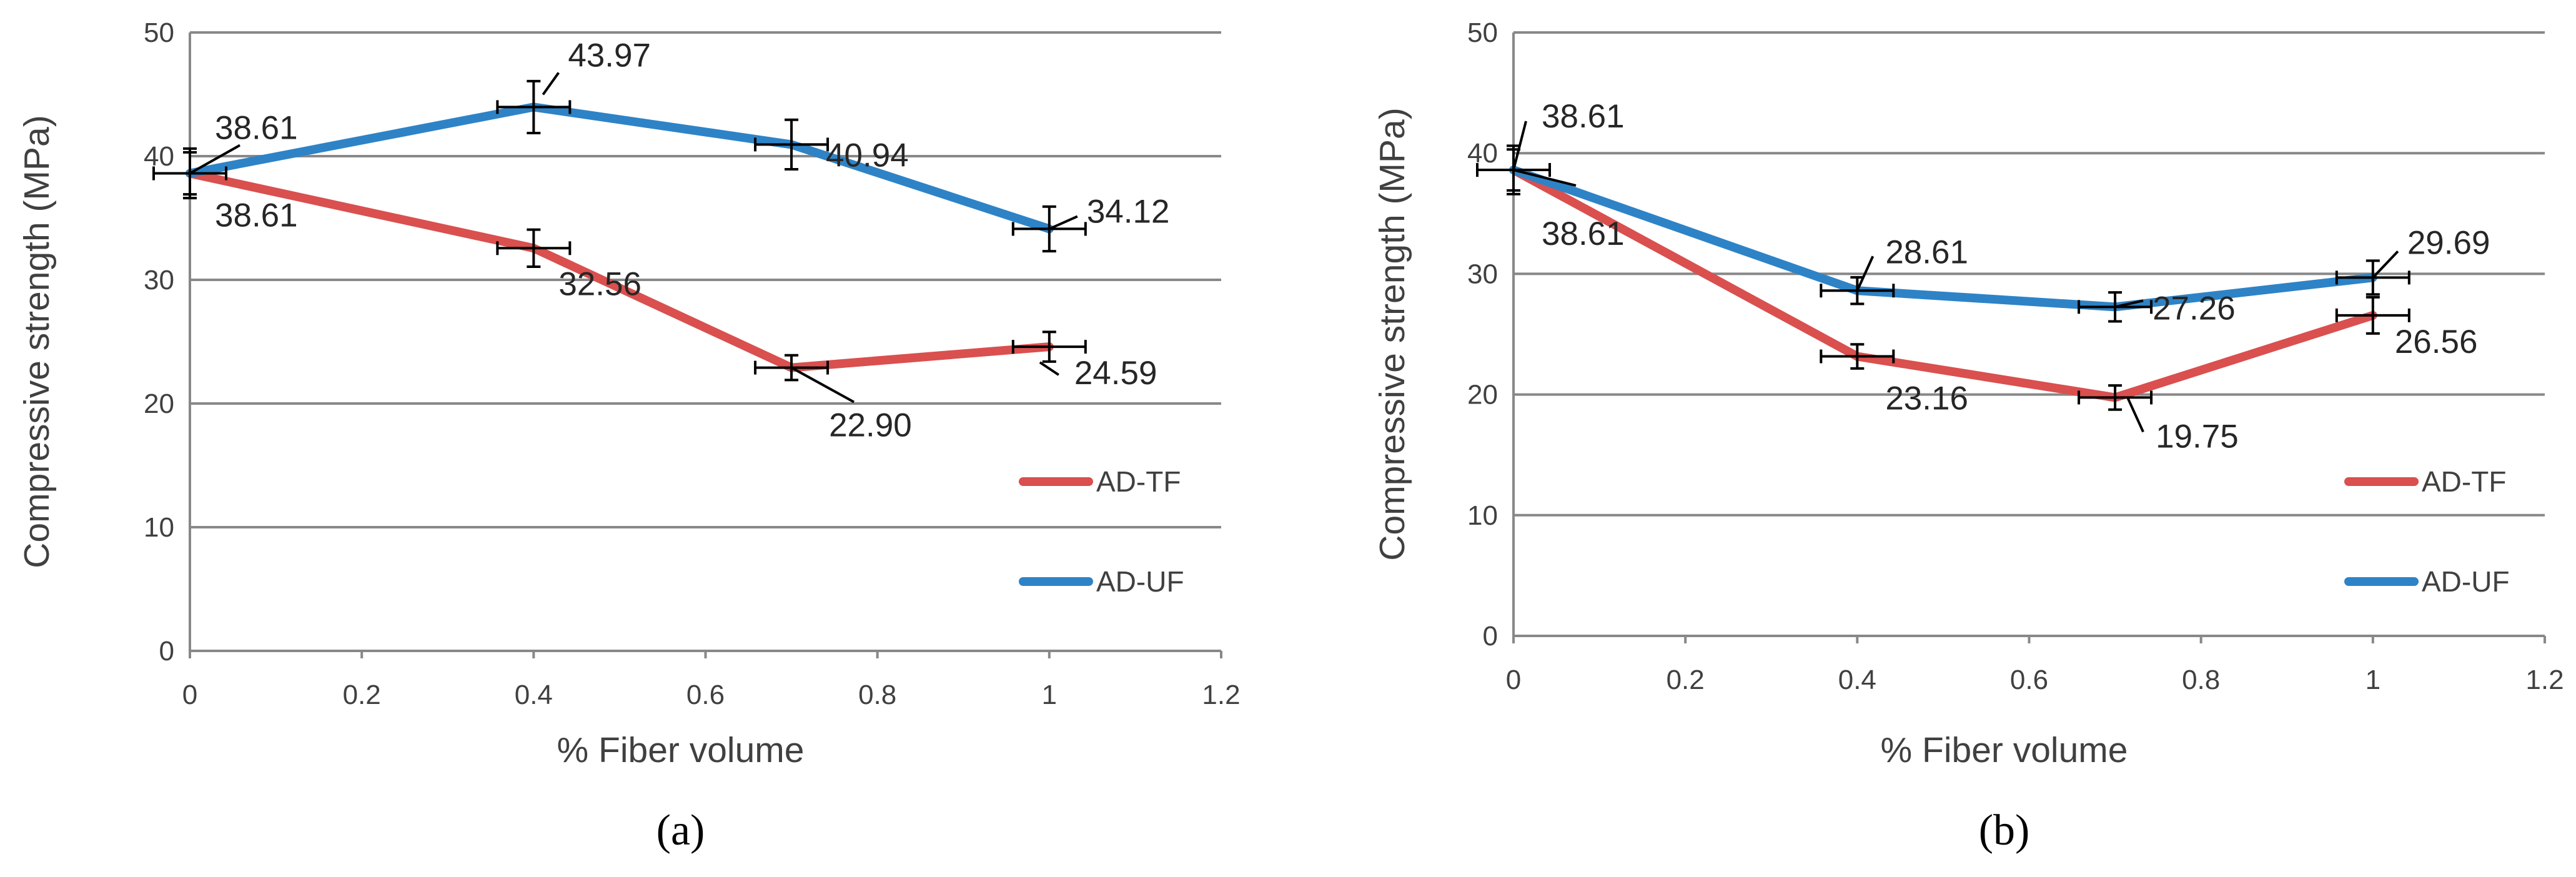 The height and width of the screenshot is (877, 2576). Describe the element at coordinates (680, 830) in the screenshot. I see `panel-label: (a)` at that location.